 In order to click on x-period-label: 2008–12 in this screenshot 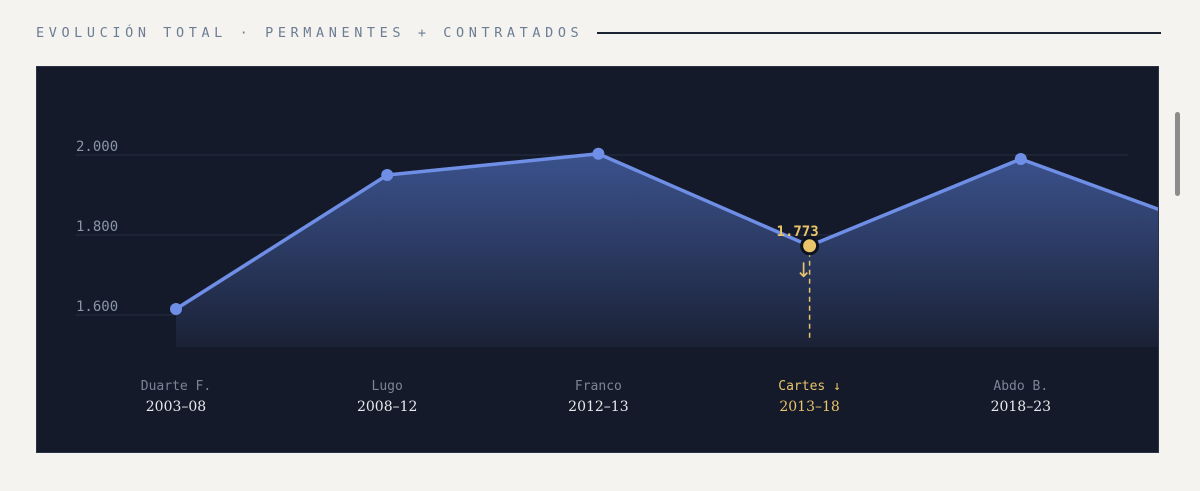, I will do `click(387, 407)`.